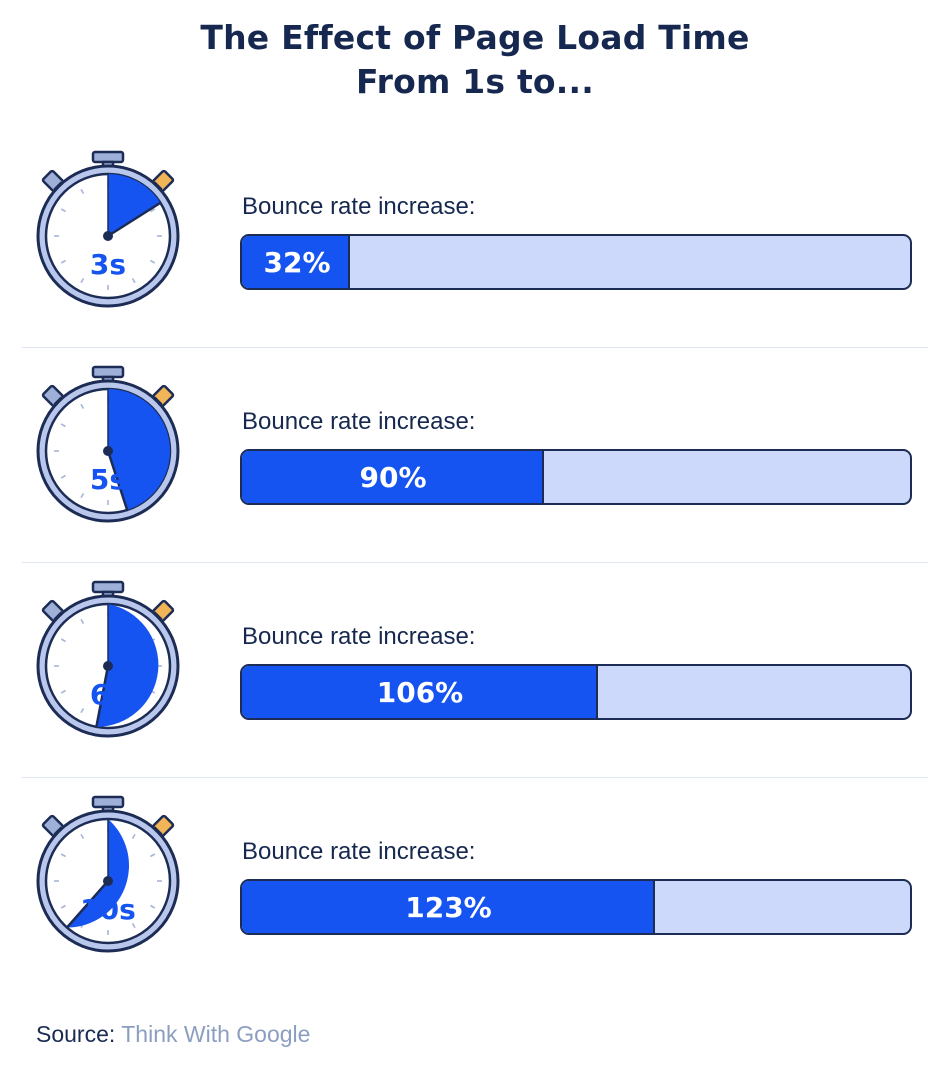 The image size is (950, 1066). What do you see at coordinates (108, 479) in the screenshot?
I see `stopwatch-time-label: 5s` at bounding box center [108, 479].